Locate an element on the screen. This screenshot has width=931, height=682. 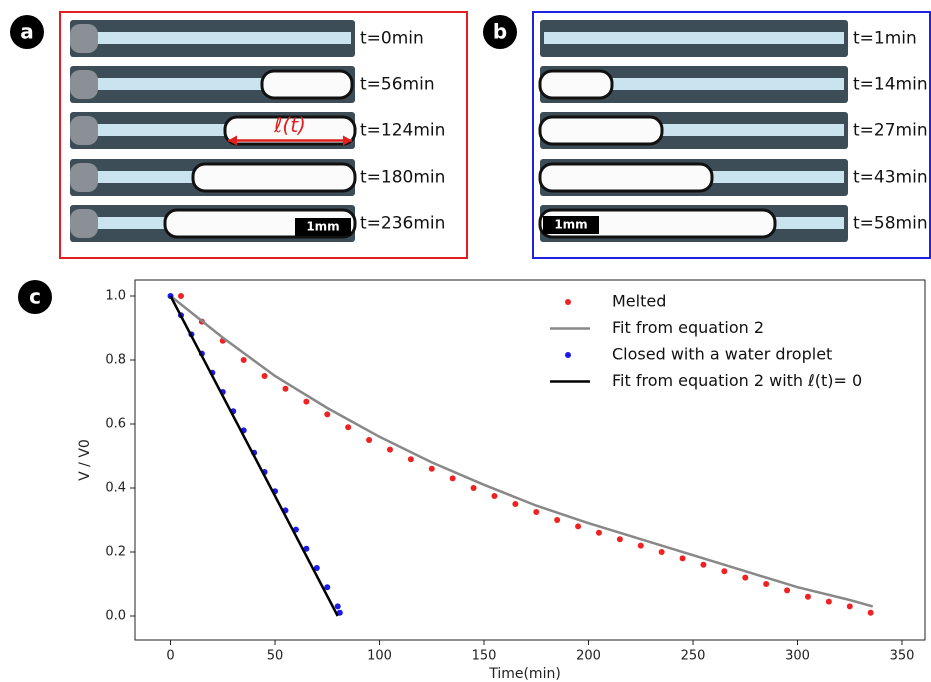
x-tick-label: 150 is located at coordinates (484, 656).